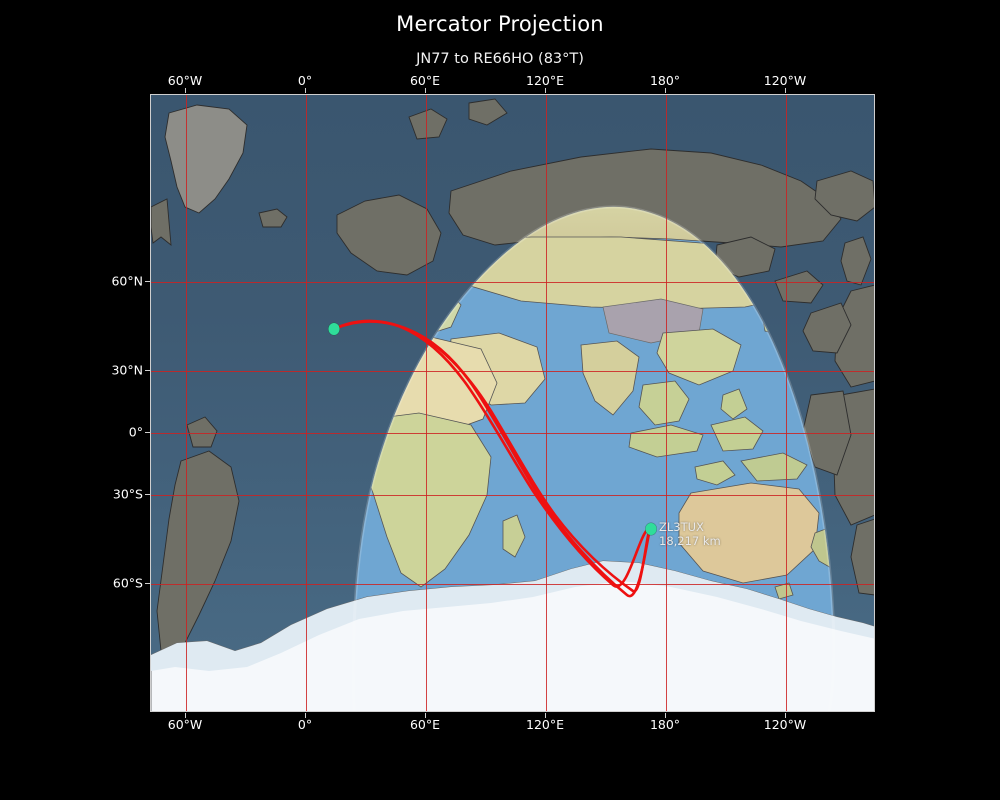 This screenshot has width=1000, height=800. Describe the element at coordinates (690, 541) in the screenshot. I see `end-point-distance: 18,217 km` at that location.